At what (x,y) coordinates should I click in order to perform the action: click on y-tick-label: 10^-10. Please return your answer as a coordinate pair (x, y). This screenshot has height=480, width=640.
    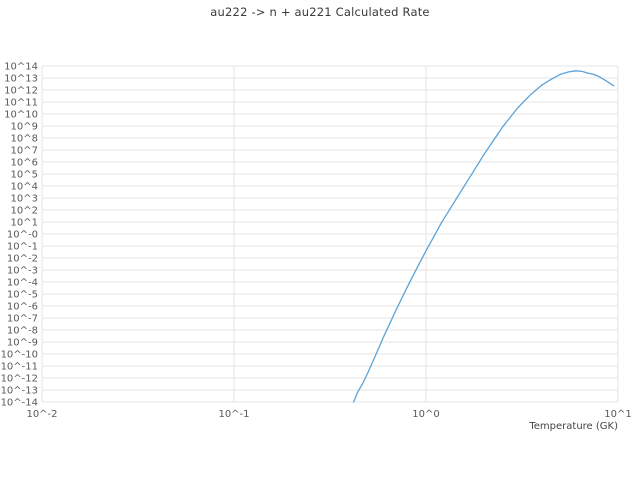
    Looking at the image, I should click on (19, 355).